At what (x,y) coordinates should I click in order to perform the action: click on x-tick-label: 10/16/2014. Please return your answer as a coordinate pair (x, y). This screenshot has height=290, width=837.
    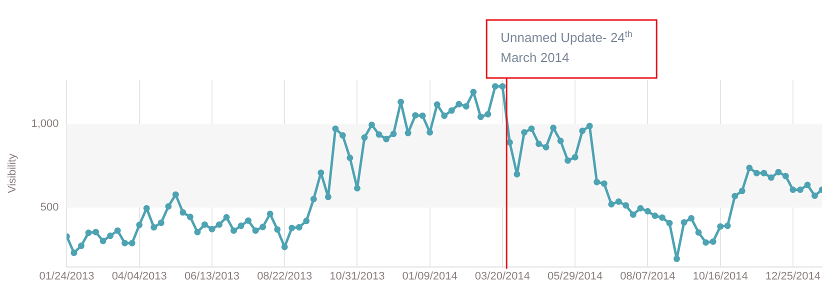
    Looking at the image, I should click on (720, 276).